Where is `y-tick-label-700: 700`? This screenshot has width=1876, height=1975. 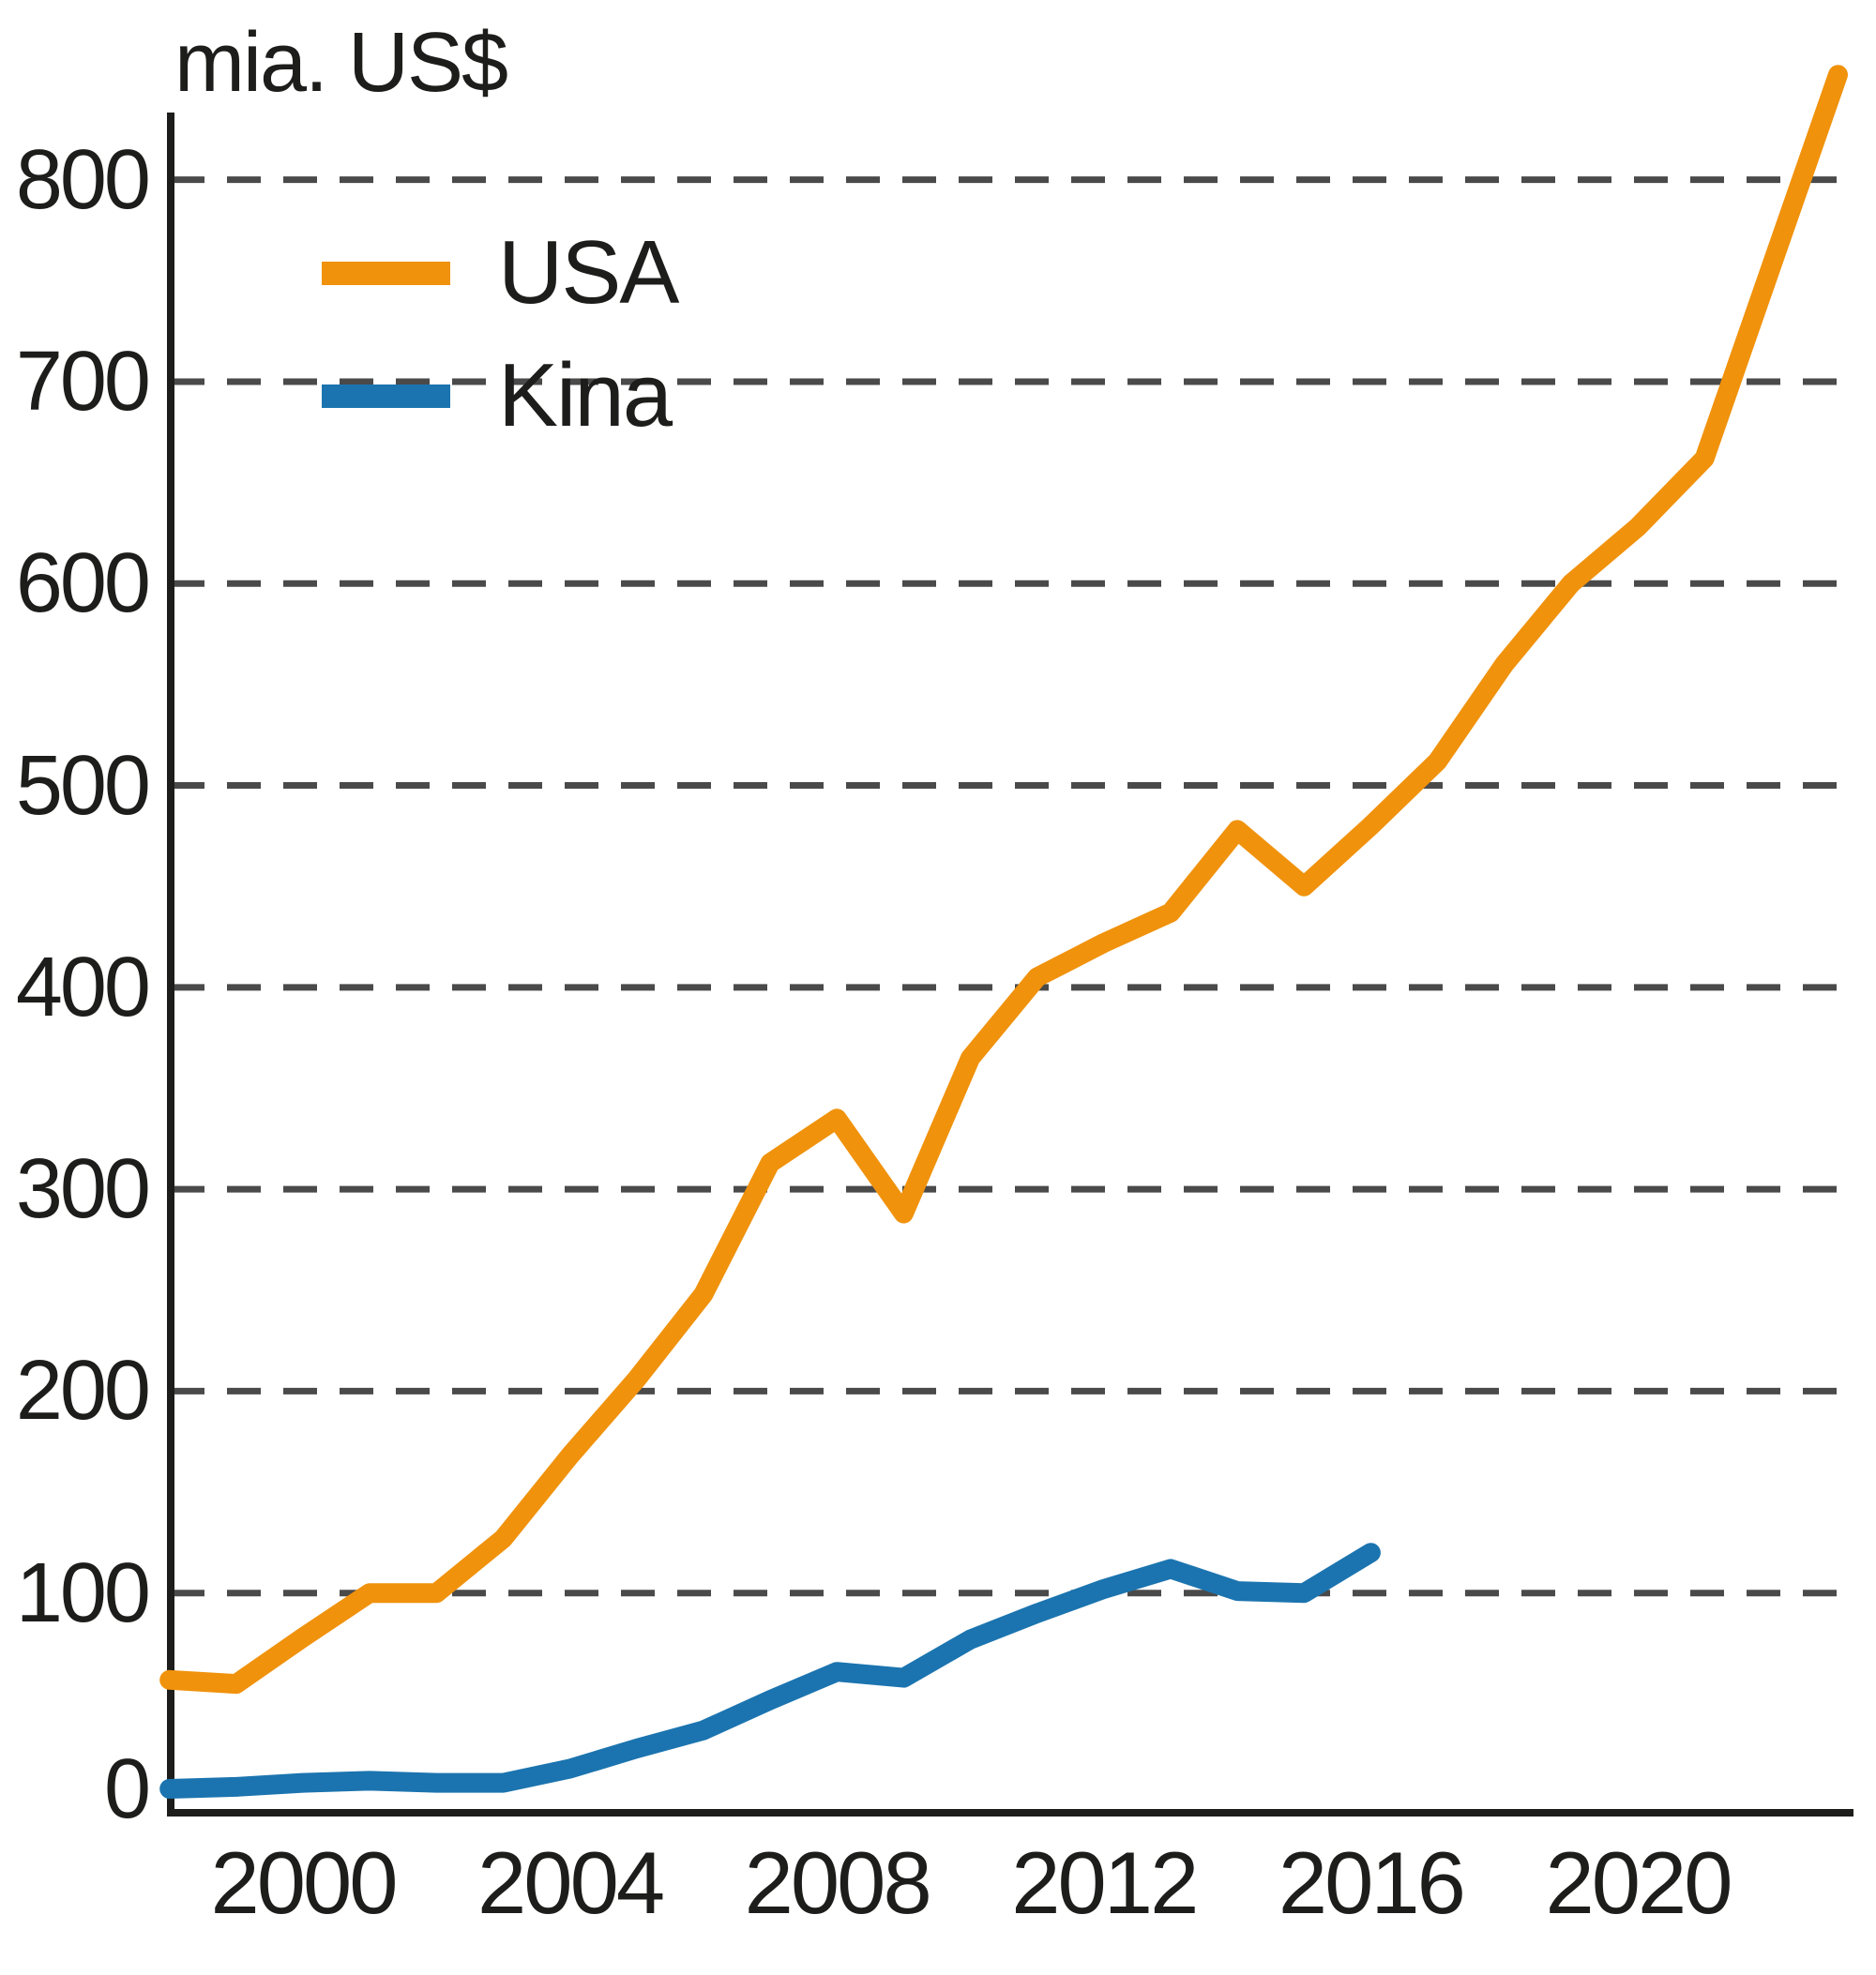
y-tick-label-700: 700 is located at coordinates (83, 382).